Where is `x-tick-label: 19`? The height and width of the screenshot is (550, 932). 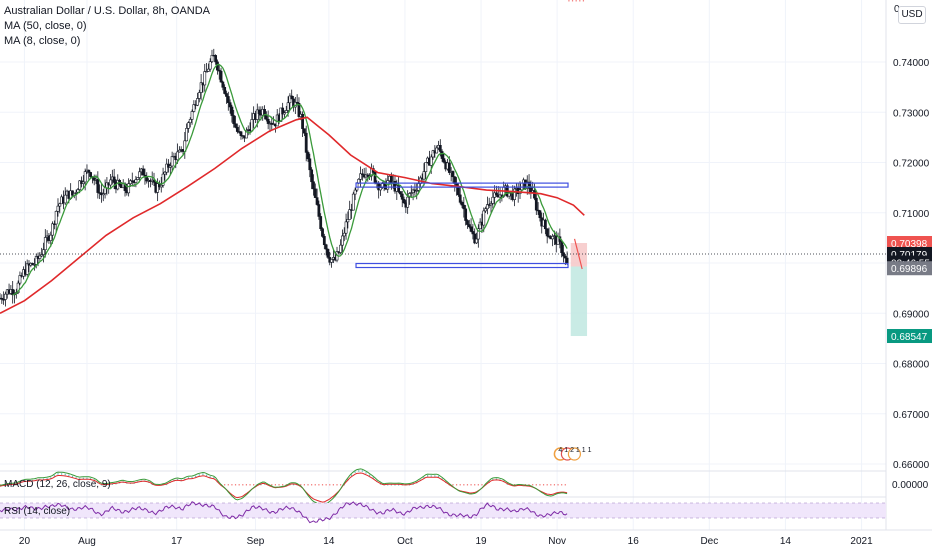
x-tick-label: 19 is located at coordinates (481, 541).